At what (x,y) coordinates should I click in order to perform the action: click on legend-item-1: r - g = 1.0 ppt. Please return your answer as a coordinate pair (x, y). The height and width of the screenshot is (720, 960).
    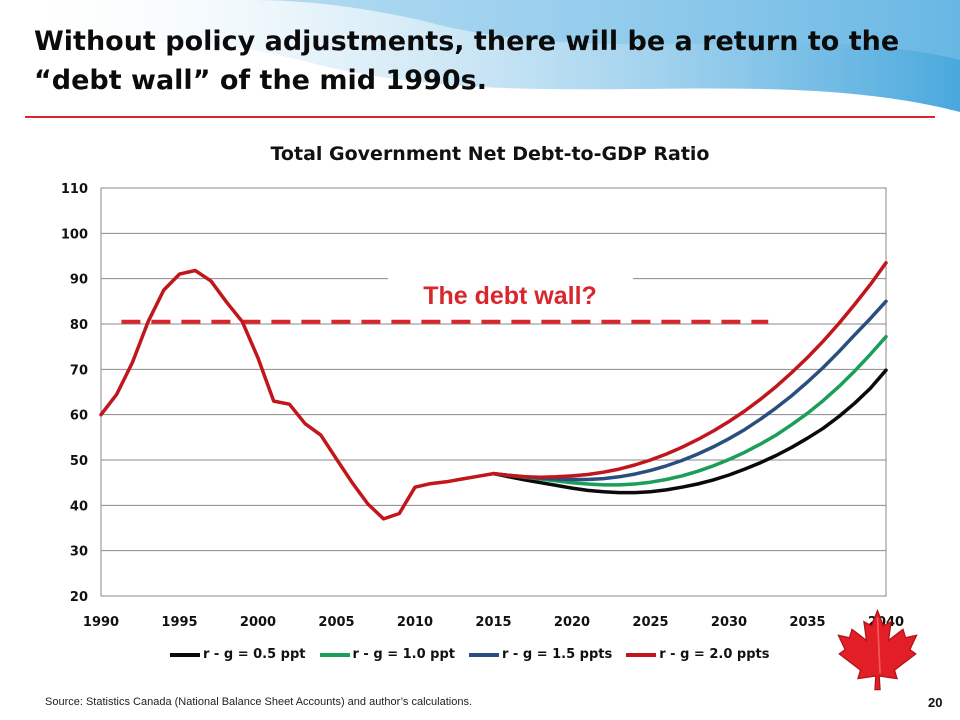
    Looking at the image, I should click on (387, 654).